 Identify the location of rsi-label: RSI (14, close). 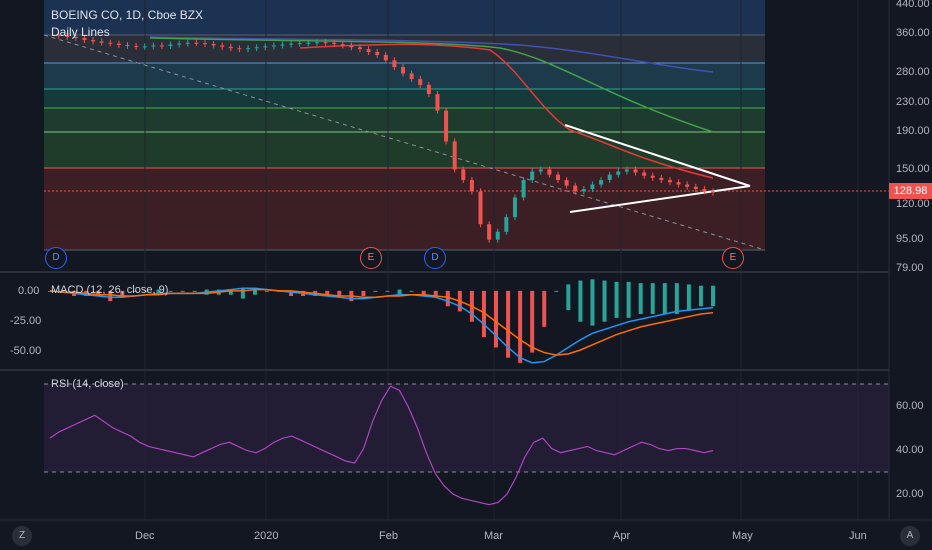
(87, 384).